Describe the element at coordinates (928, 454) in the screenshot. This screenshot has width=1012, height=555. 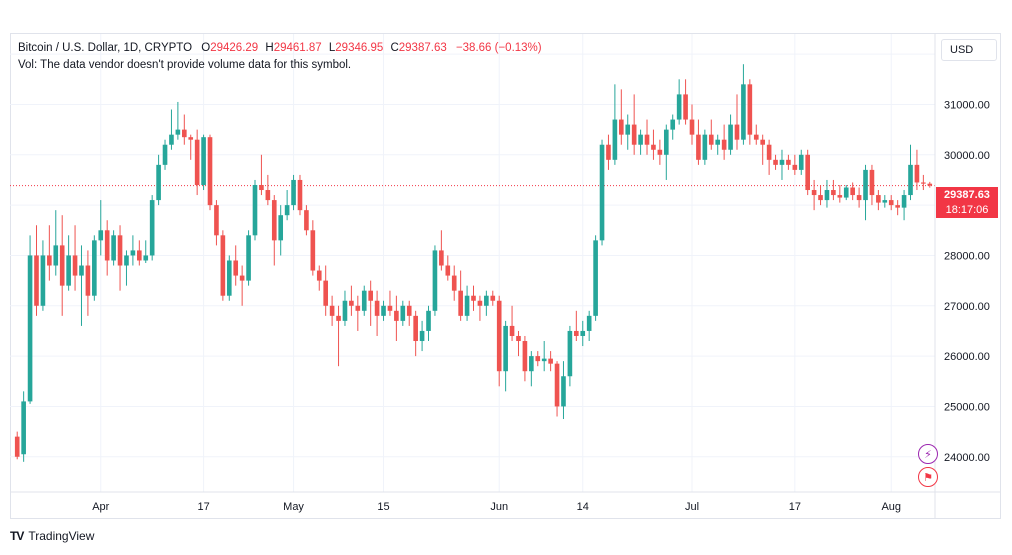
I see `lightning-icon: ⚡` at that location.